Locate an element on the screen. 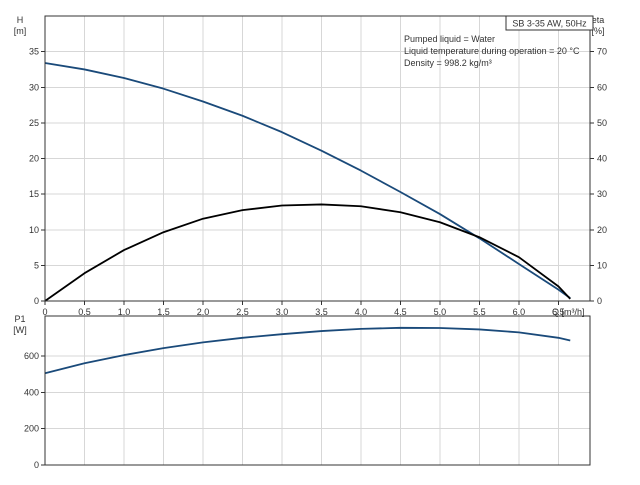 Image resolution: width=640 pixels, height=485 pixels. y2-axis-unit-eta: [%] is located at coordinates (597, 31).